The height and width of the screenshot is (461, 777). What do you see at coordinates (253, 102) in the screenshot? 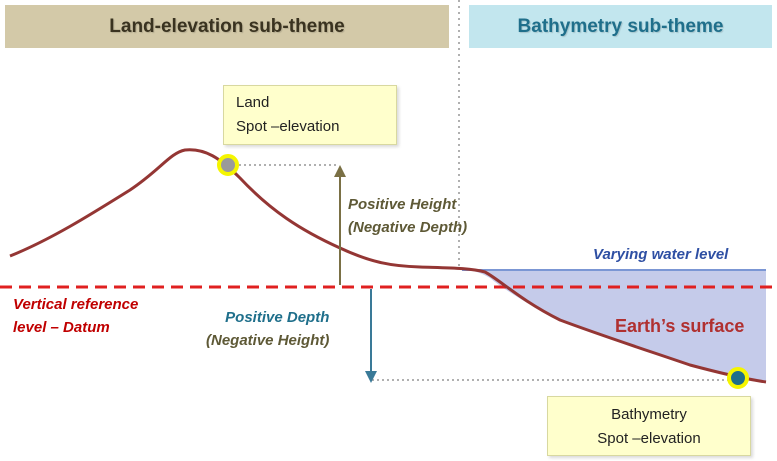
I see `land-callout-line1: Land` at bounding box center [253, 102].